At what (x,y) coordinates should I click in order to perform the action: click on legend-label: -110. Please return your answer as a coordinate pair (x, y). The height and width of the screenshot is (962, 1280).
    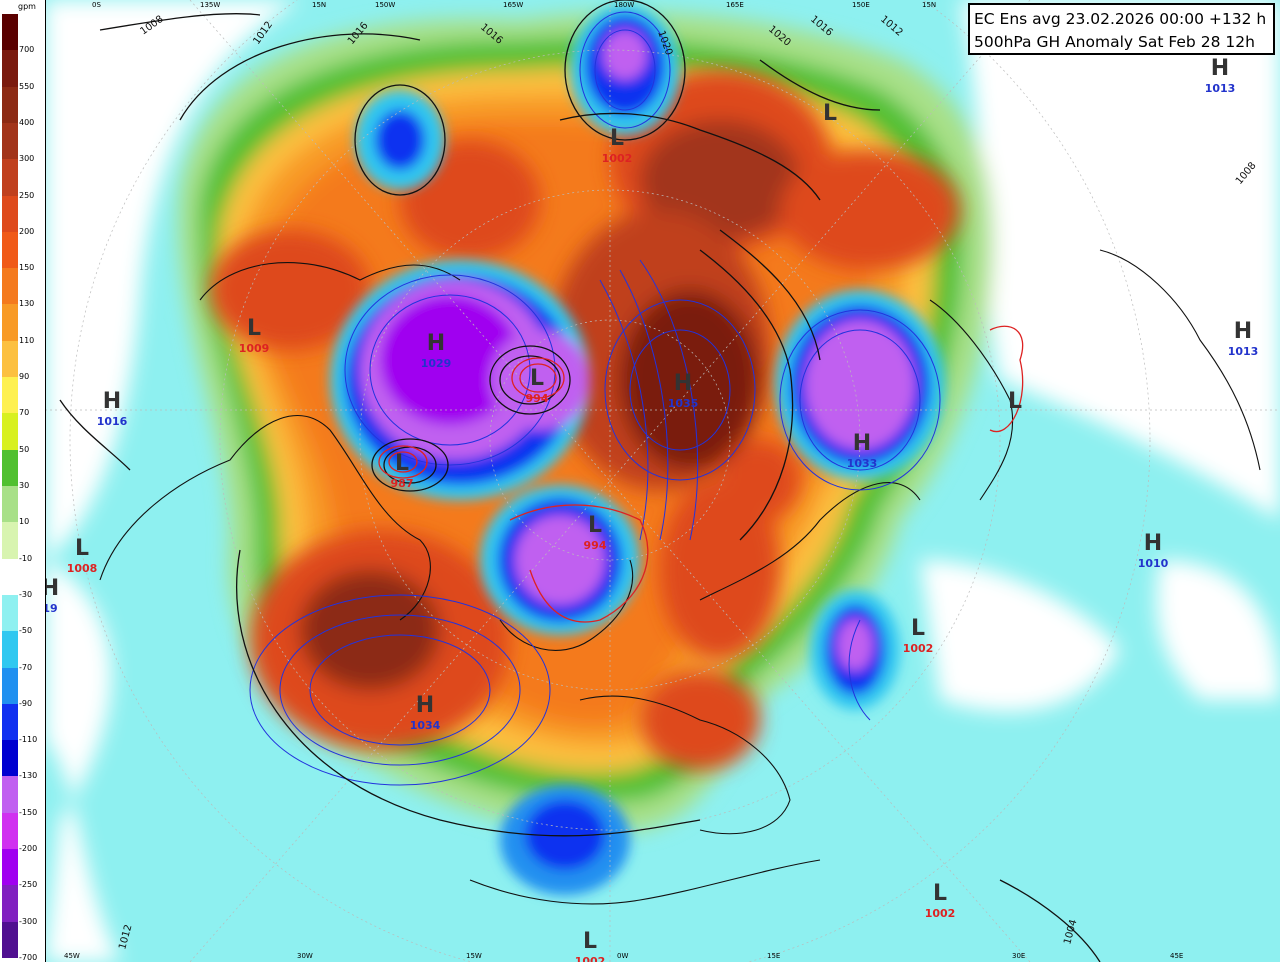
    Looking at the image, I should click on (28, 740).